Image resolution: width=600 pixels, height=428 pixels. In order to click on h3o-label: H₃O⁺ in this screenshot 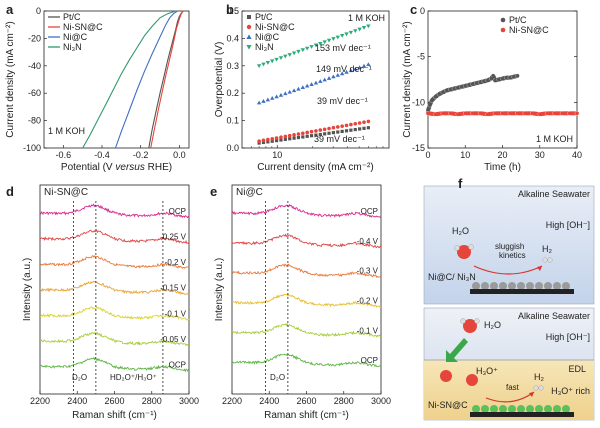, I will do `click(487, 371)`.